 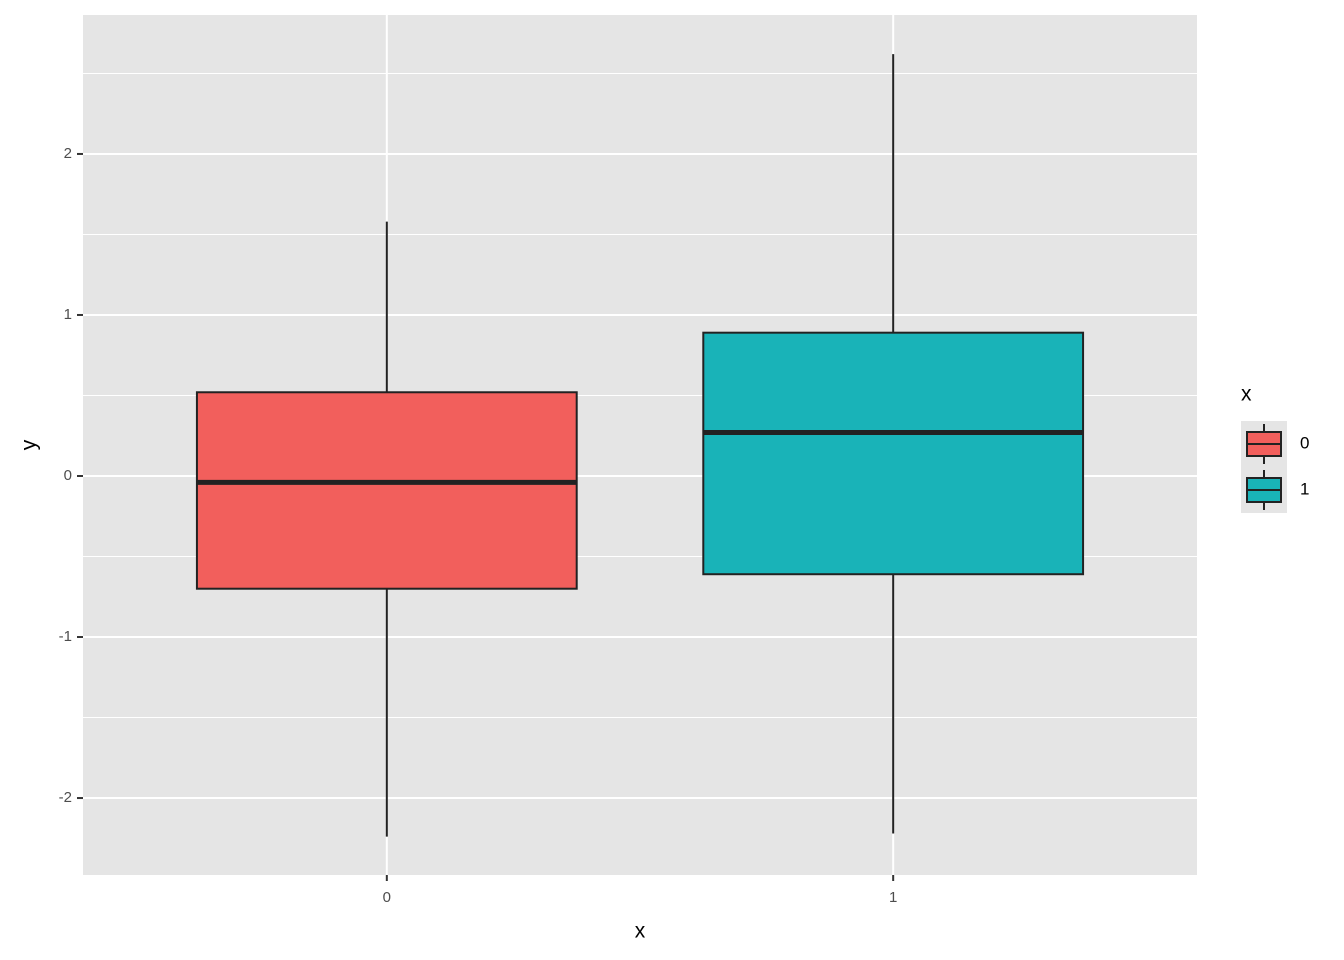 What do you see at coordinates (893, 897) in the screenshot?
I see `x-tick-label: 1` at bounding box center [893, 897].